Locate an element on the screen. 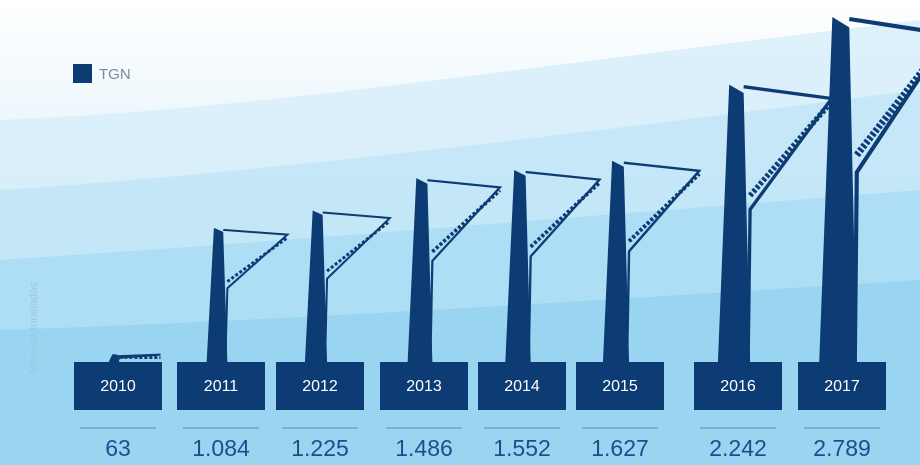 The height and width of the screenshot is (465, 920). x-tick-label: 2016 is located at coordinates (738, 386).